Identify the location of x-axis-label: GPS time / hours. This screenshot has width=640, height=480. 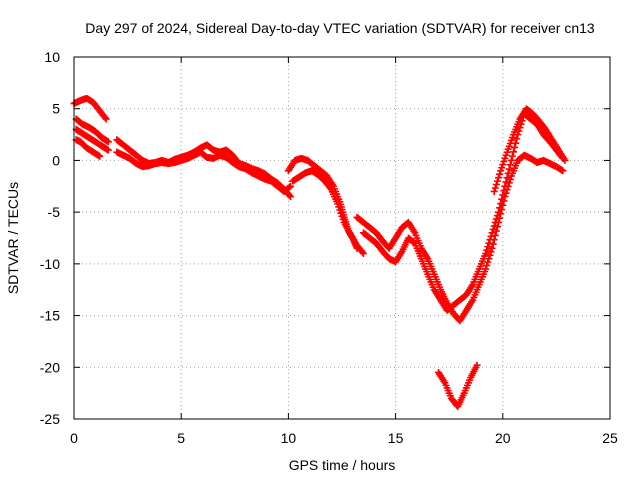
(342, 465).